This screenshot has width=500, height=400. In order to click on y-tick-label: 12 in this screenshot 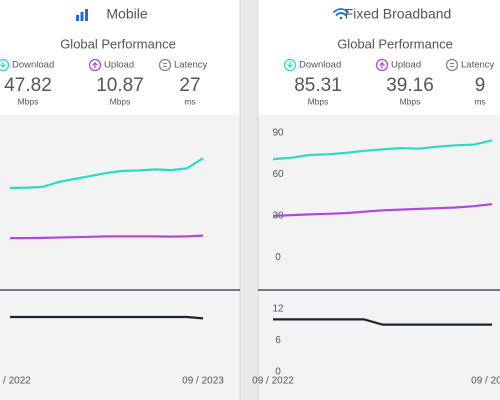, I will do `click(278, 308)`.